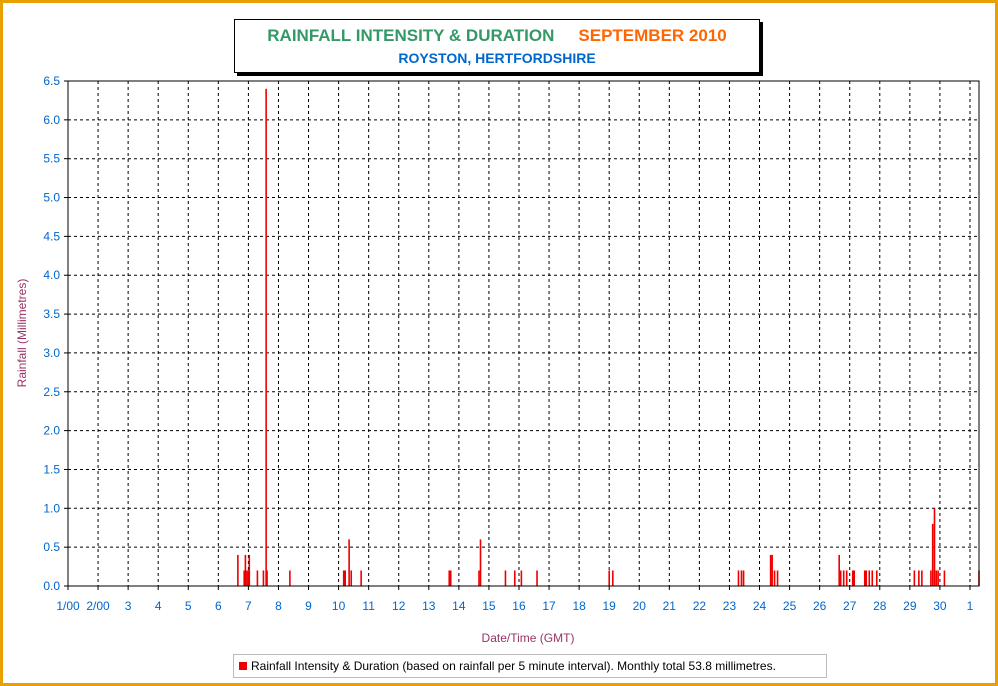  What do you see at coordinates (51, 431) in the screenshot?
I see `y-tick-label: 2.0` at bounding box center [51, 431].